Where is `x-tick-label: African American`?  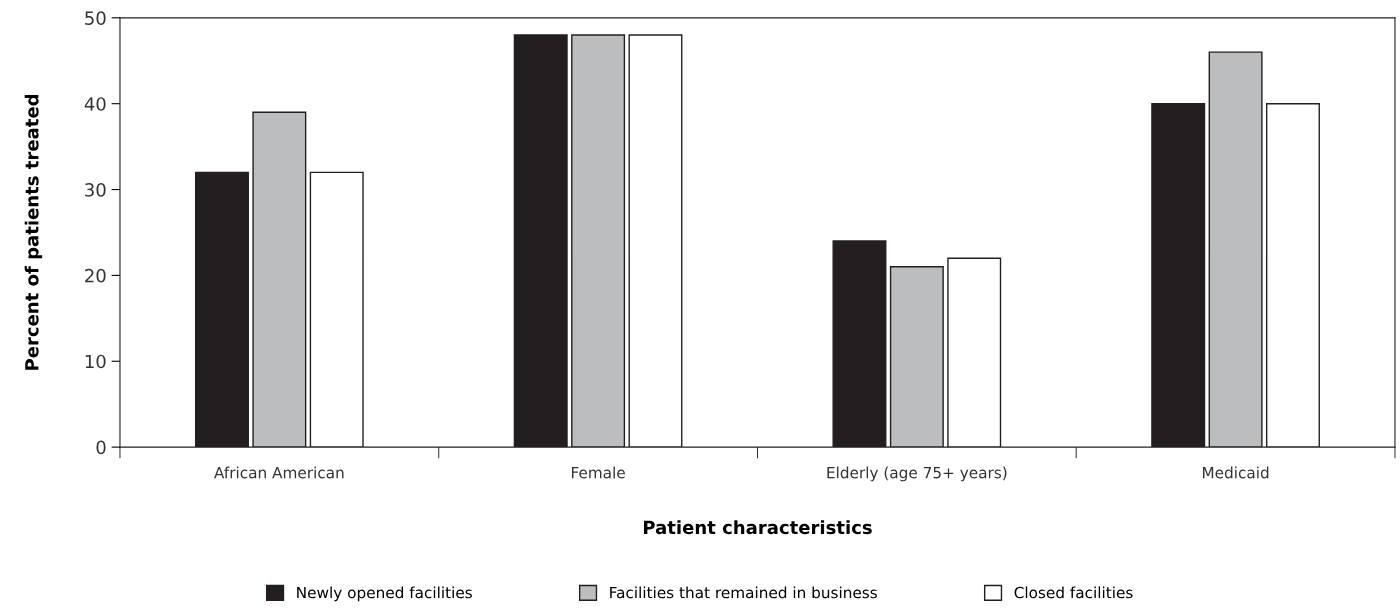
x-tick-label: African American is located at coordinates (279, 472).